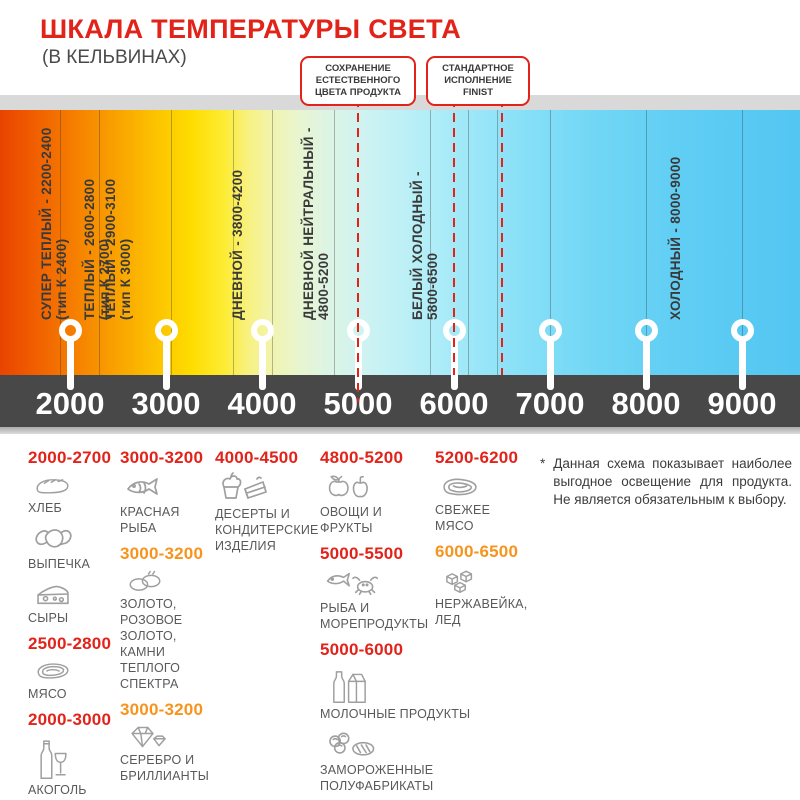 The image size is (800, 800). I want to click on seafood-icon, so click(398, 583).